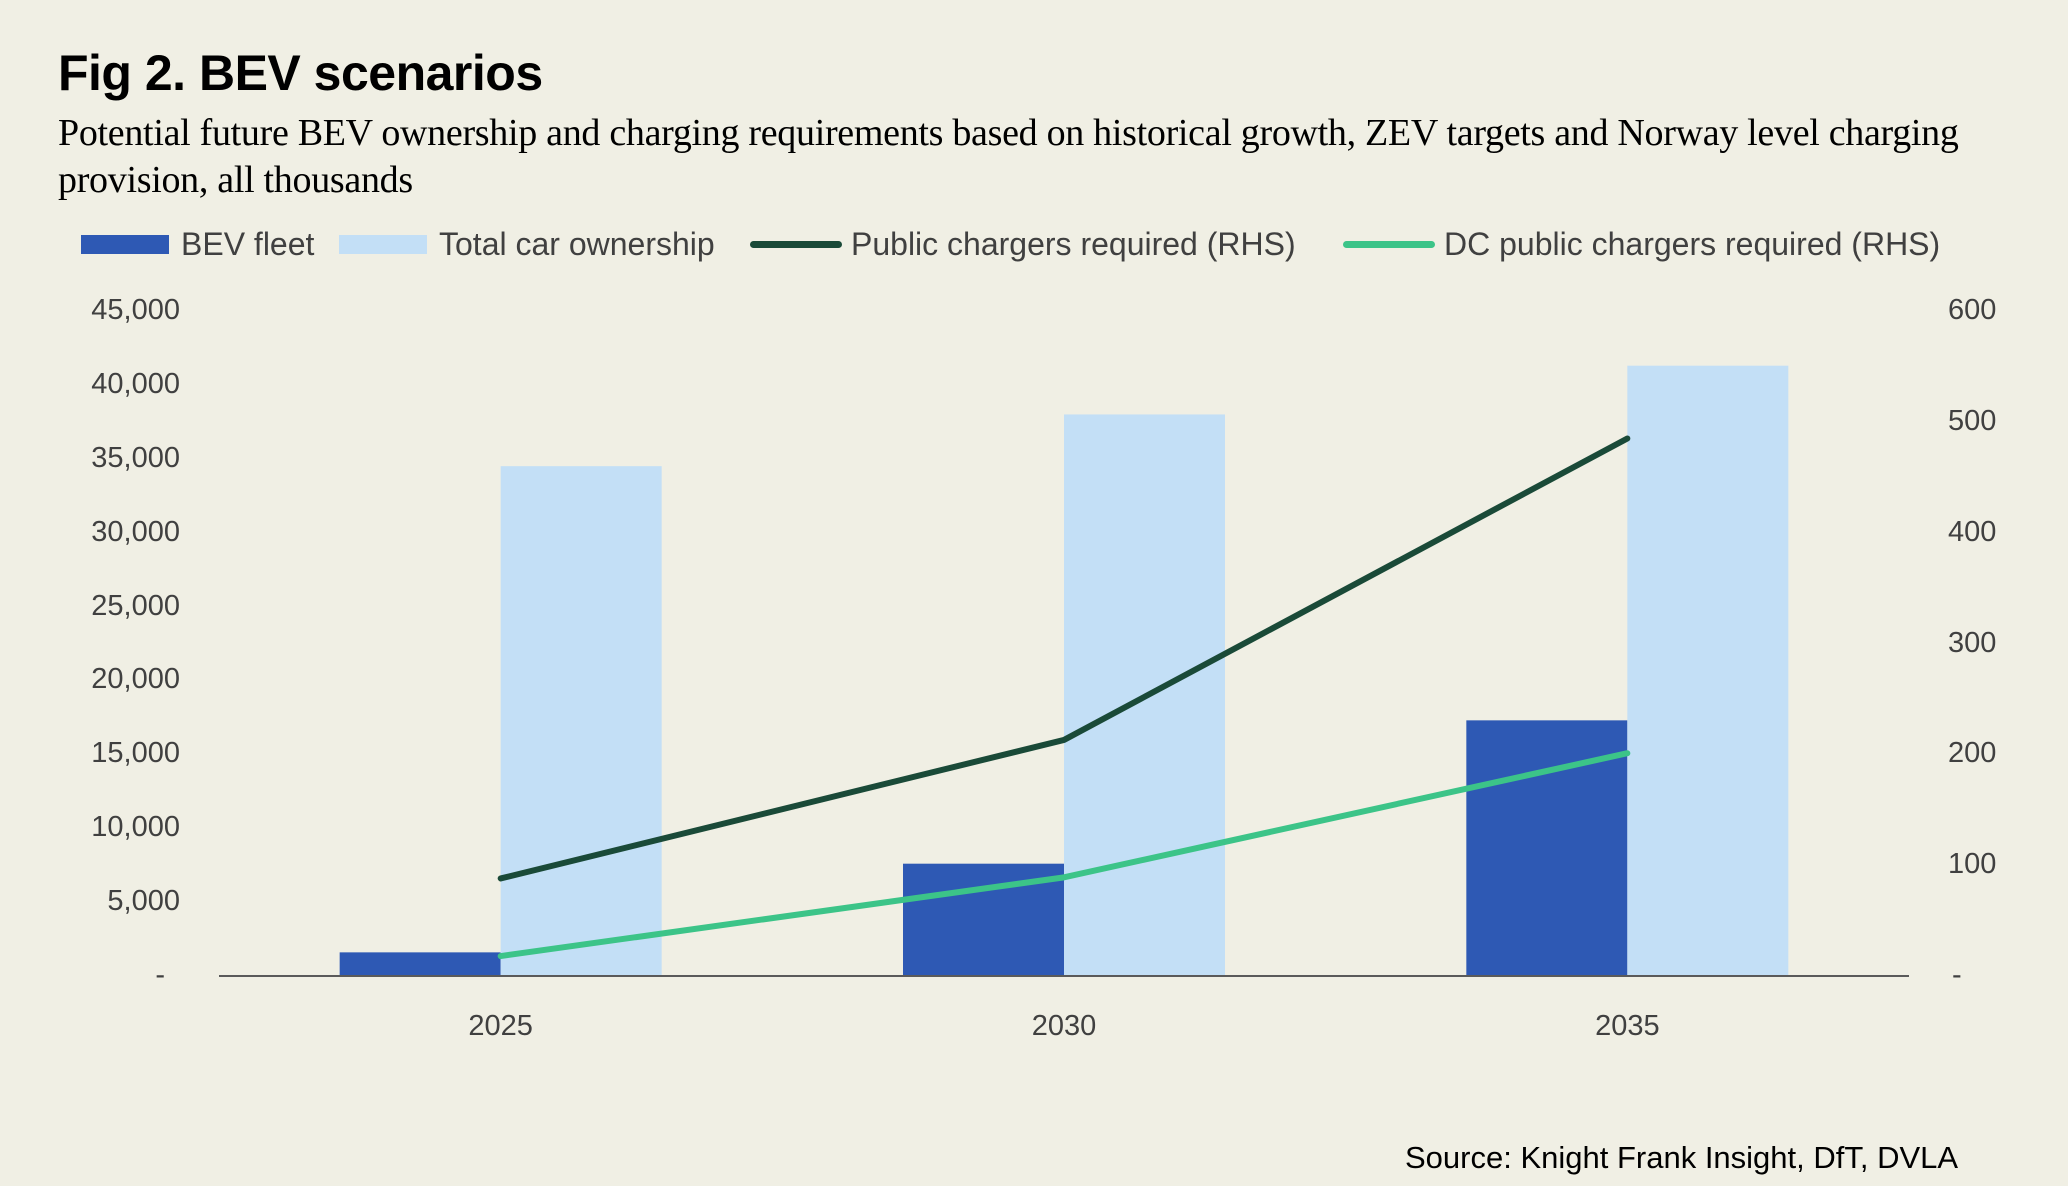 The width and height of the screenshot is (2068, 1186). I want to click on legend-label: Total car ownership, so click(577, 243).